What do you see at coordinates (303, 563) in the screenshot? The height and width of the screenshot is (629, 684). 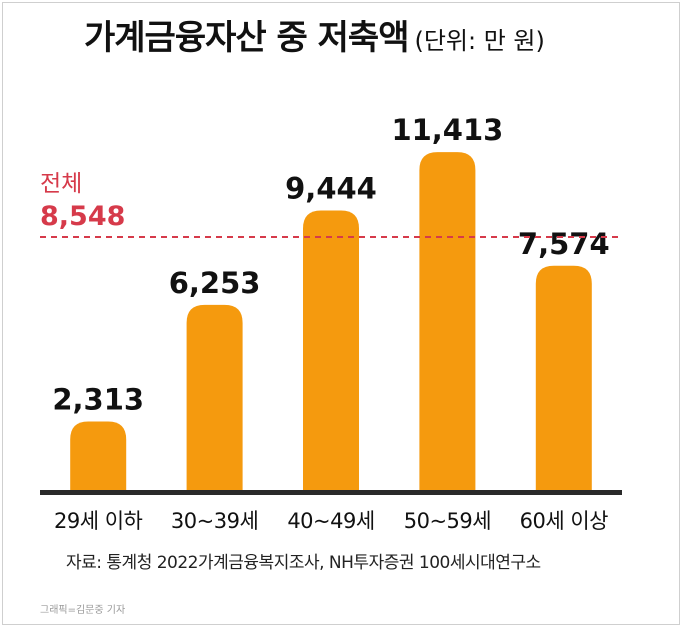 I see `source-note: 자료: 통계청 2022가계금융복지조사, NH투자증권 100세시대연구소` at bounding box center [303, 563].